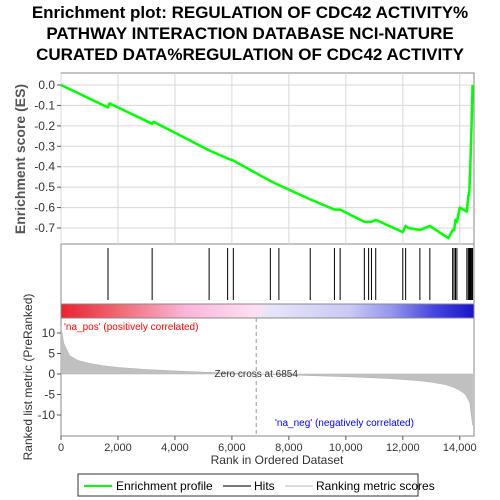 Image resolution: width=500 pixels, height=500 pixels. Describe the element at coordinates (51, 354) in the screenshot. I see `metric-y-tick-label: 5` at that location.